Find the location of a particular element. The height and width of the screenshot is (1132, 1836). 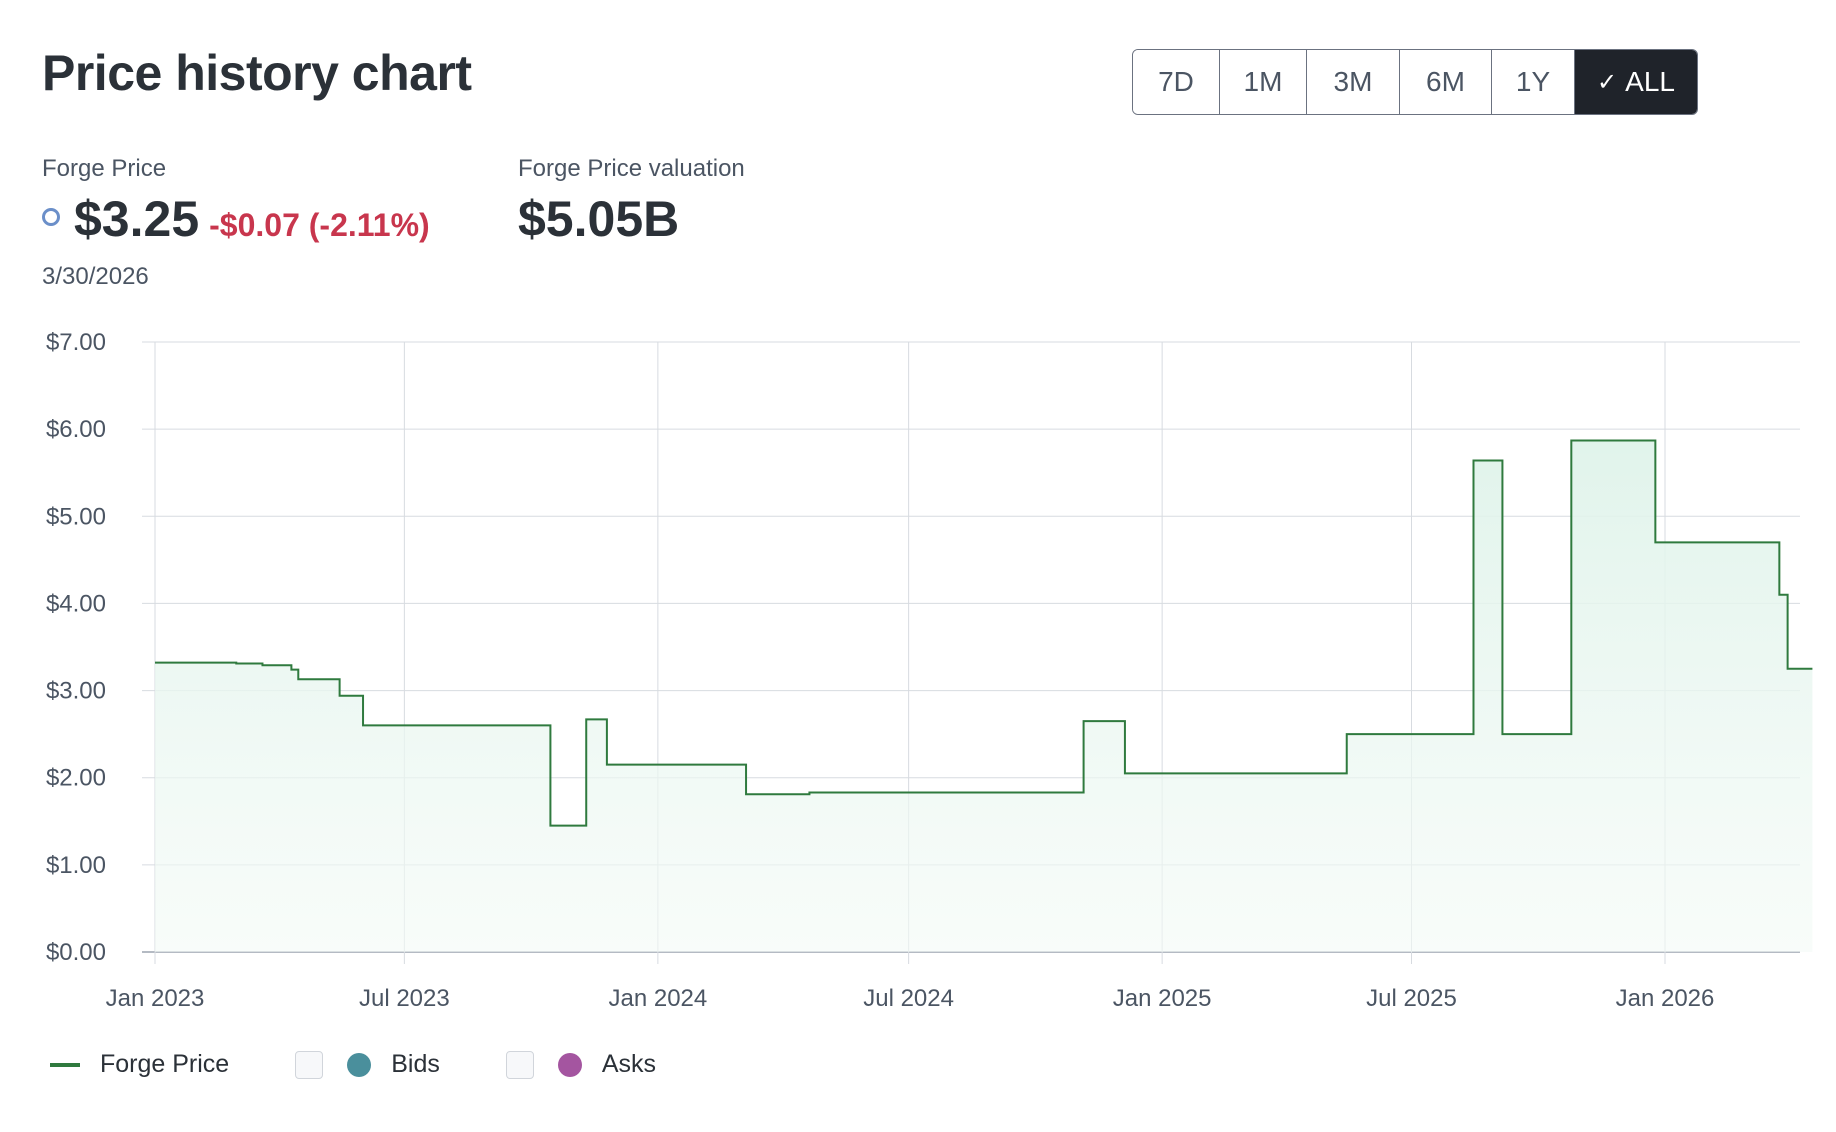

range-1m-button: 1M is located at coordinates (1263, 82).